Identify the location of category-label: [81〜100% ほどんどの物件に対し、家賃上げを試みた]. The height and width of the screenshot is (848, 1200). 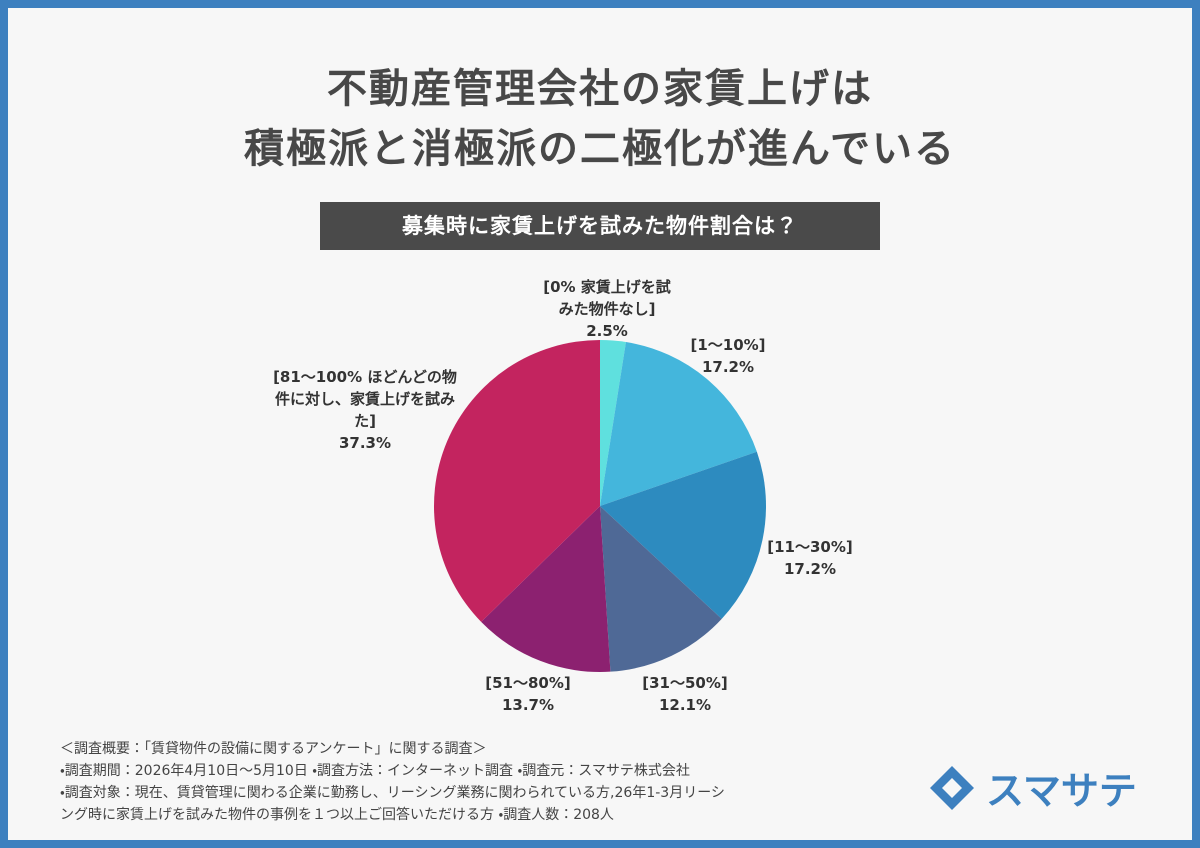
(365, 399).